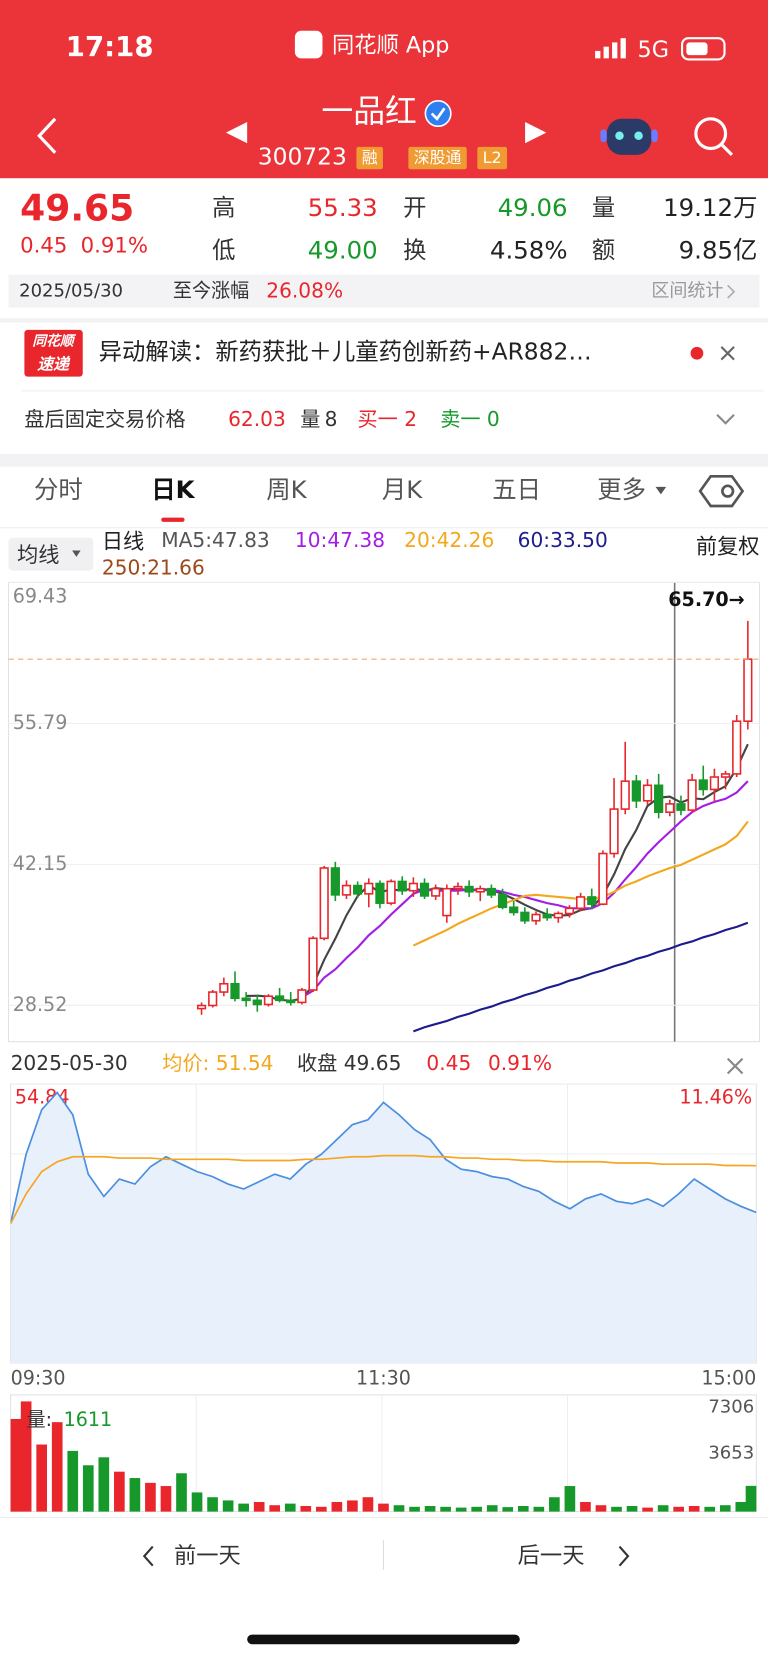 Image resolution: width=768 pixels, height=1663 pixels. What do you see at coordinates (402, 490) in the screenshot?
I see `tab: 月K` at bounding box center [402, 490].